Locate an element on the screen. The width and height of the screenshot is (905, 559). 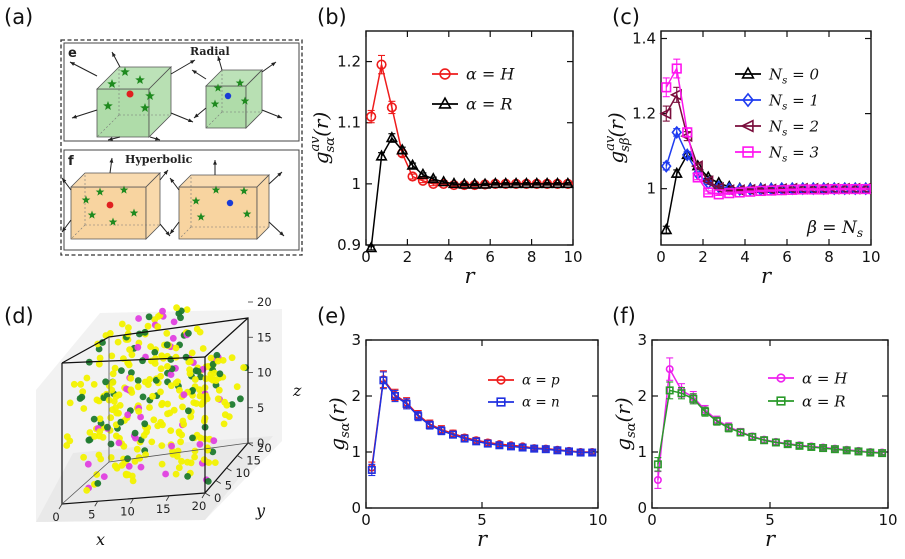
panel-label-f: (f) is located at coordinates (624, 316).